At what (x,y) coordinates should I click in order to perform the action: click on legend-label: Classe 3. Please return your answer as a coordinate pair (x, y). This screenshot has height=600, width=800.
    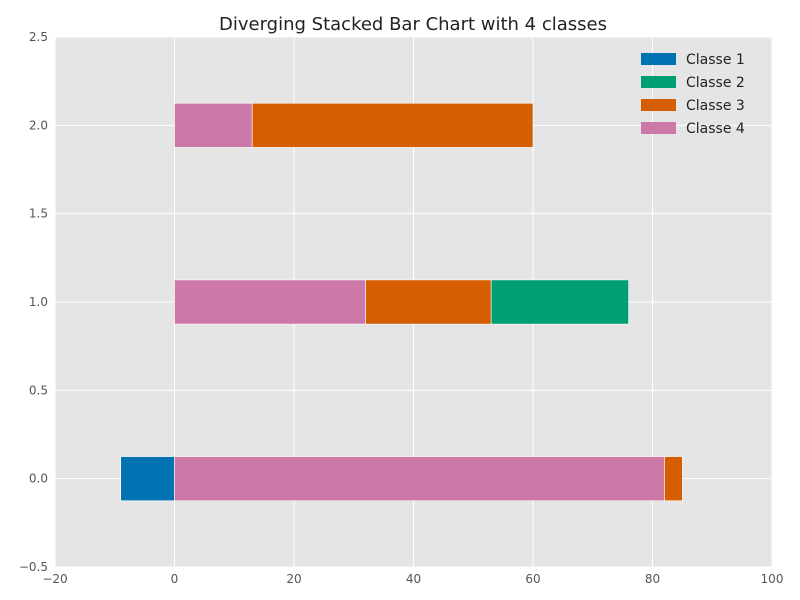
    Looking at the image, I should click on (715, 106).